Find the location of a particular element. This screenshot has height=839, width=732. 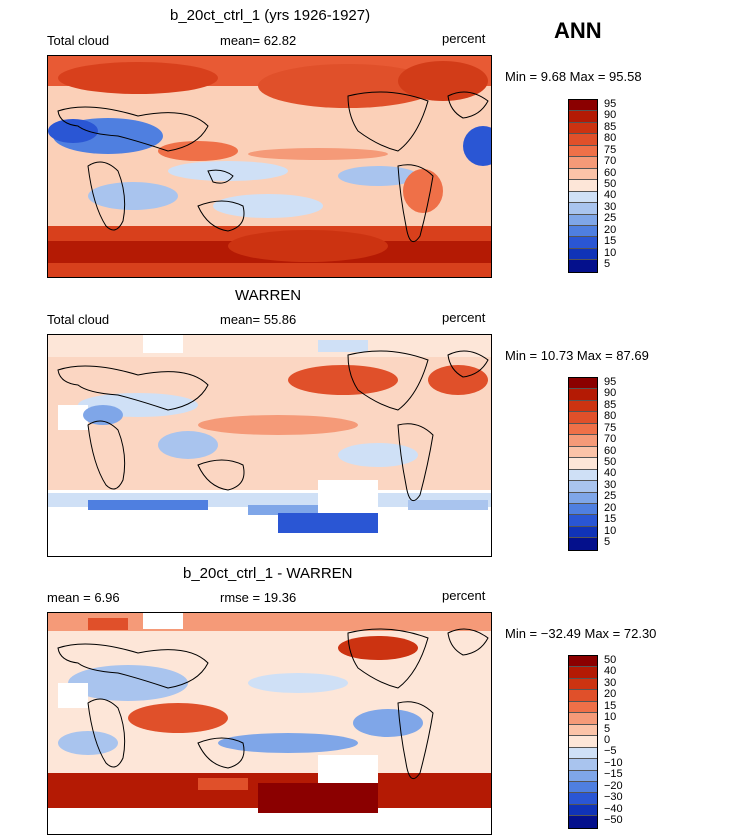

panel-3-title: b_20ct_ctrl_1 - WARREN is located at coordinates (268, 573).